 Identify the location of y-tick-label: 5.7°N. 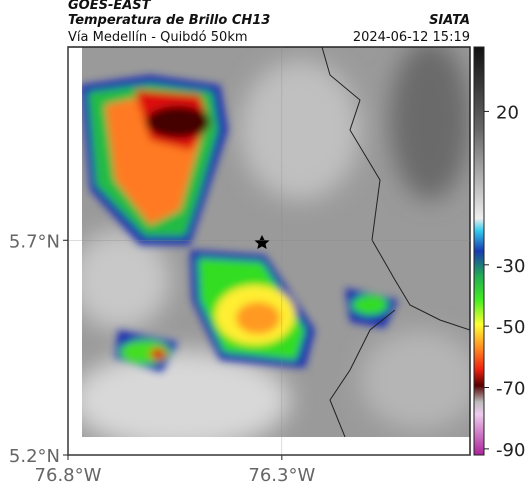
(34, 241).